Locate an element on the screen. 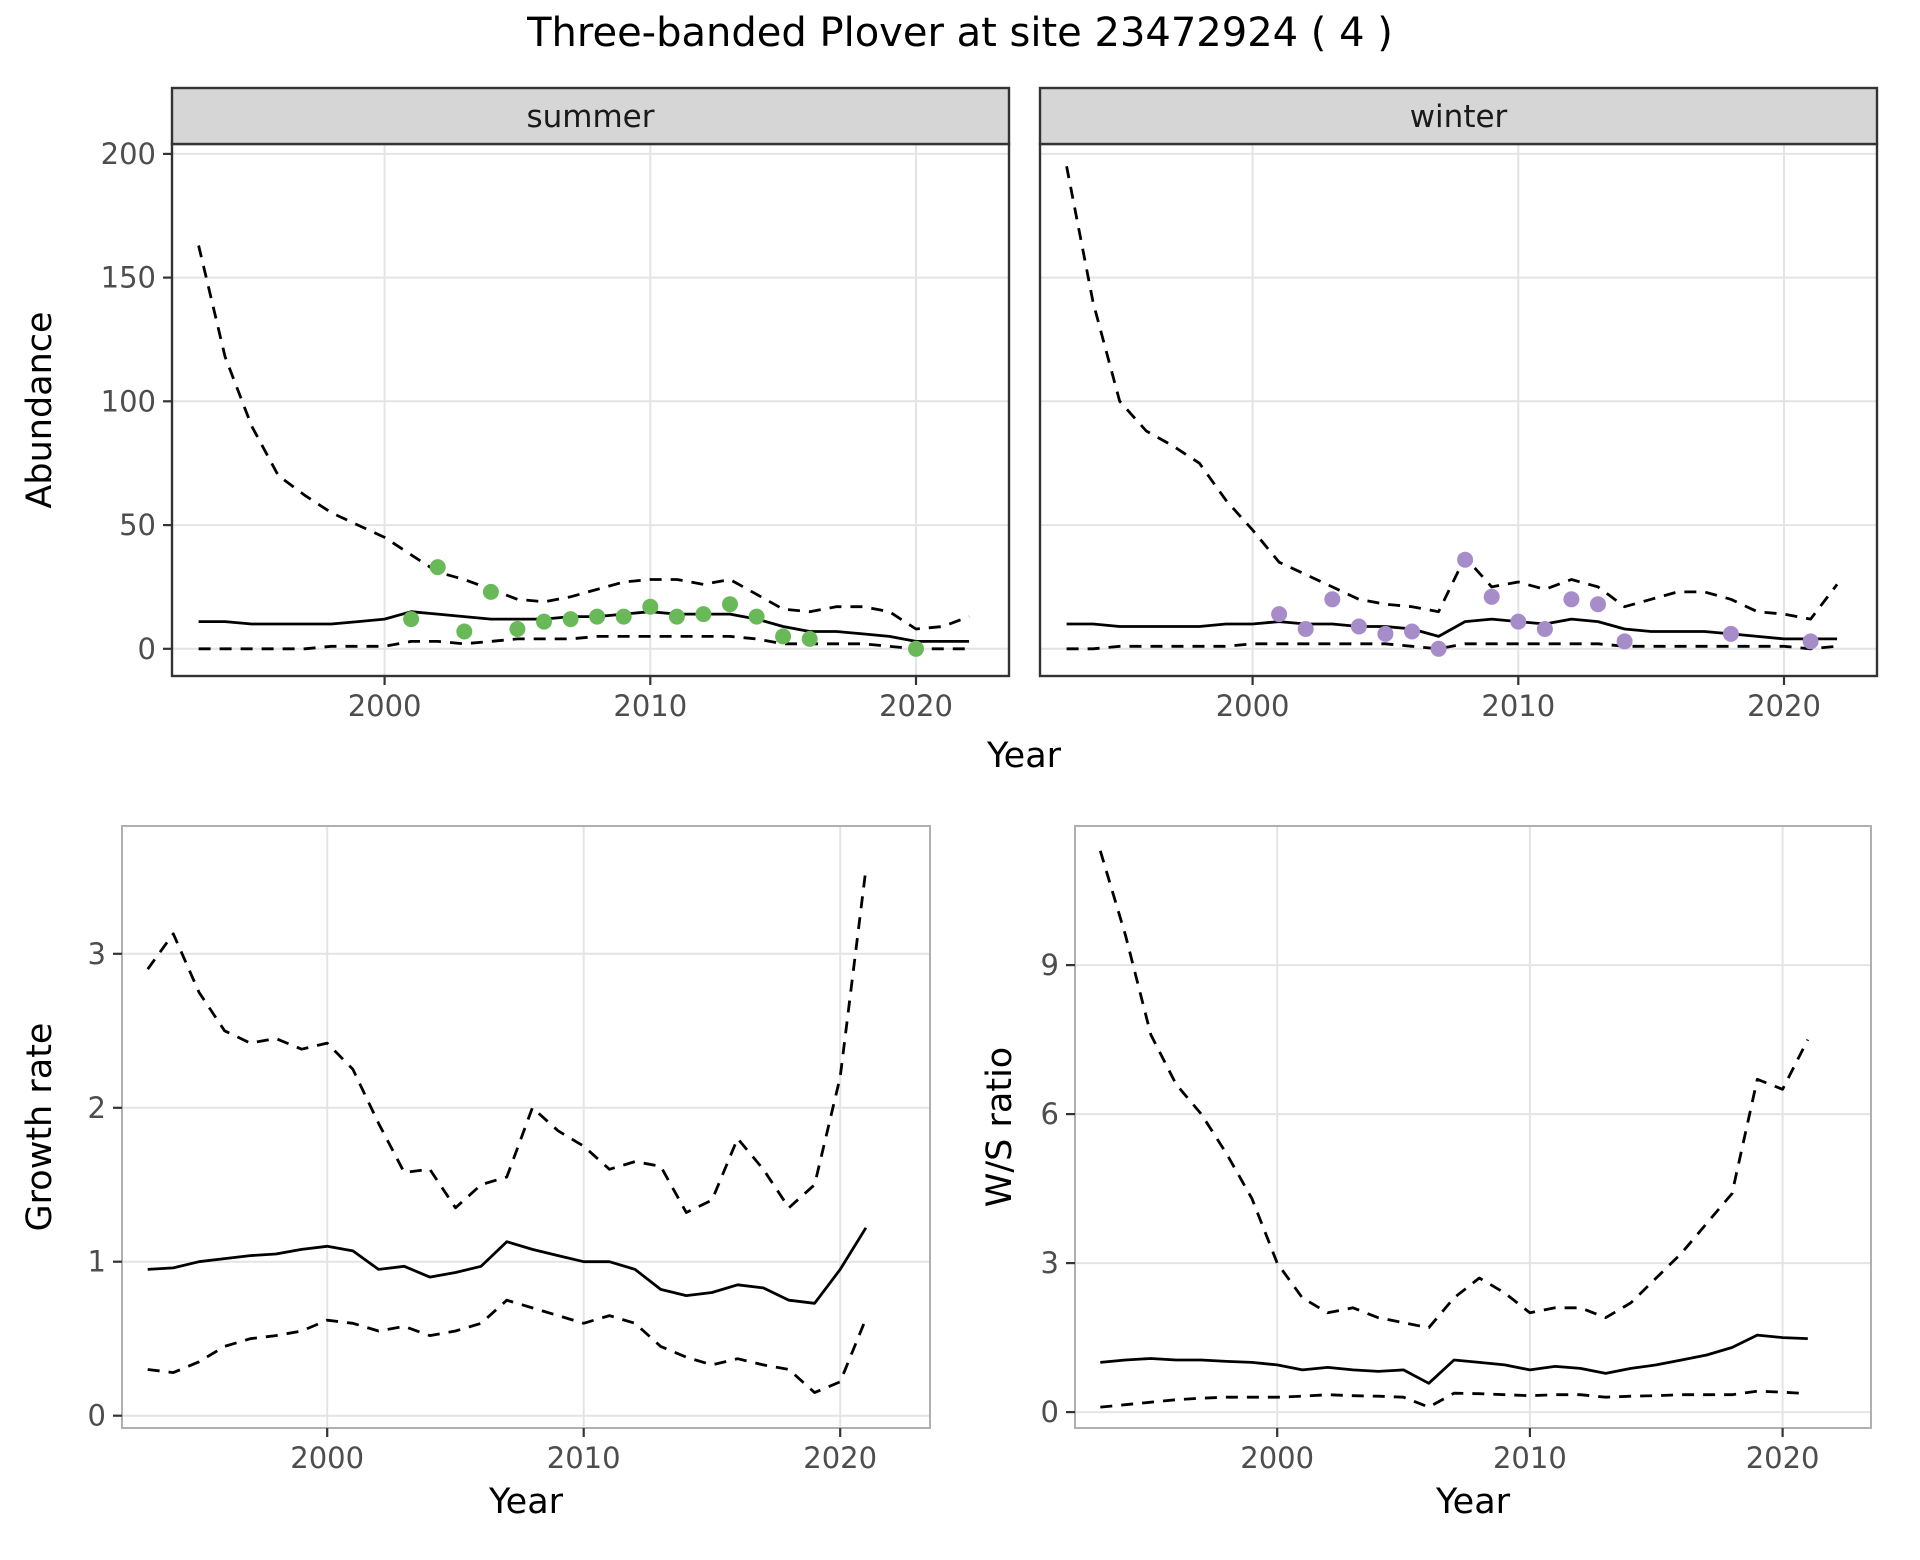 The width and height of the screenshot is (1920, 1560). growth-rate-ytick-label: 2 is located at coordinates (97, 1108).